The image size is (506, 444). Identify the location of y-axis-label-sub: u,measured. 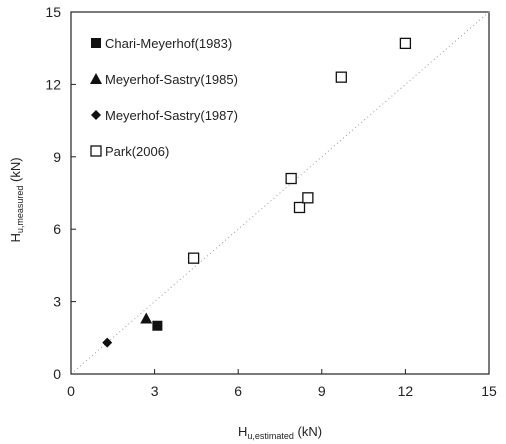
(20, 210).